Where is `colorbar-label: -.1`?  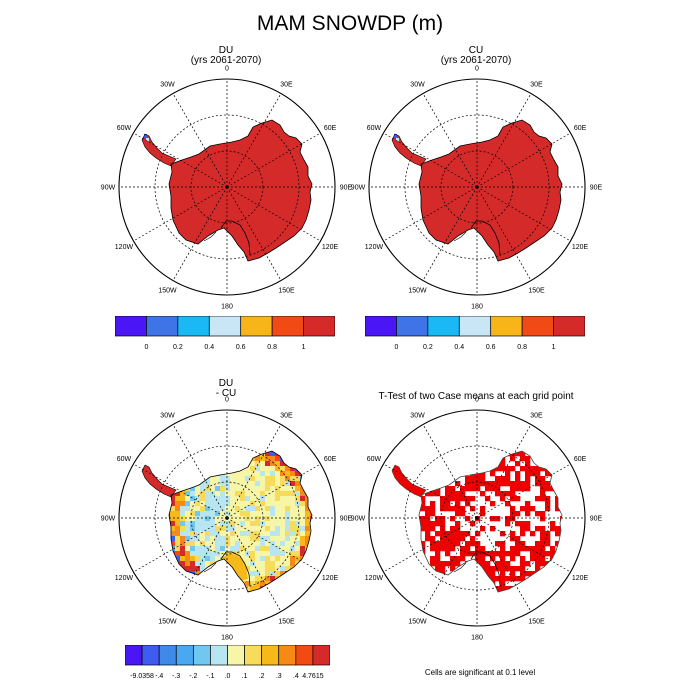
colorbar-label: -.1 is located at coordinates (210, 676).